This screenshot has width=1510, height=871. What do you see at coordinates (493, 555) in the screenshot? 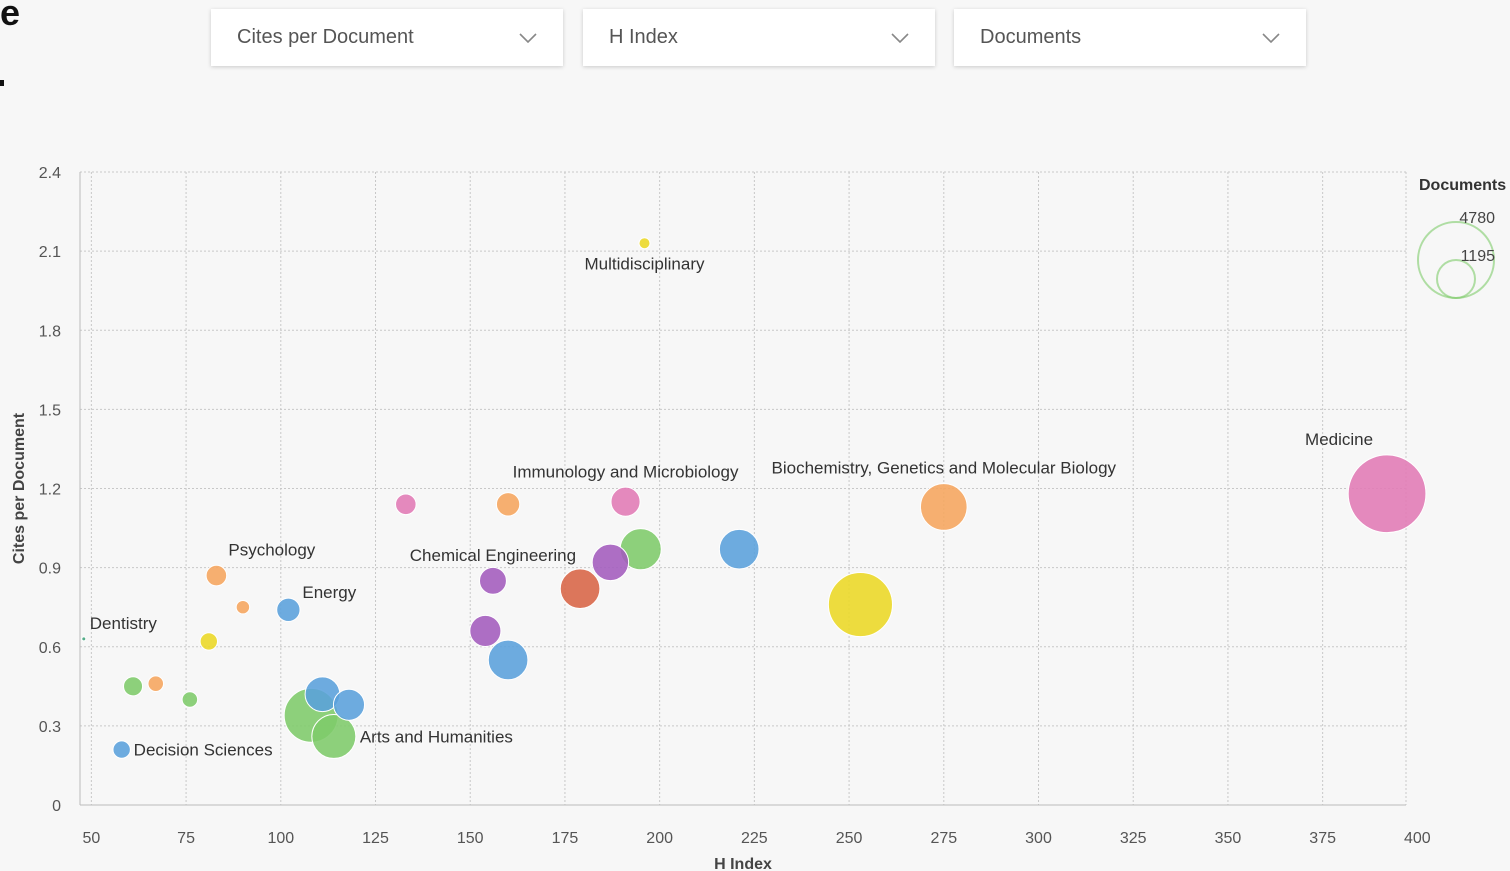
I see `bubble-label: Chemical Engineering` at bounding box center [493, 555].